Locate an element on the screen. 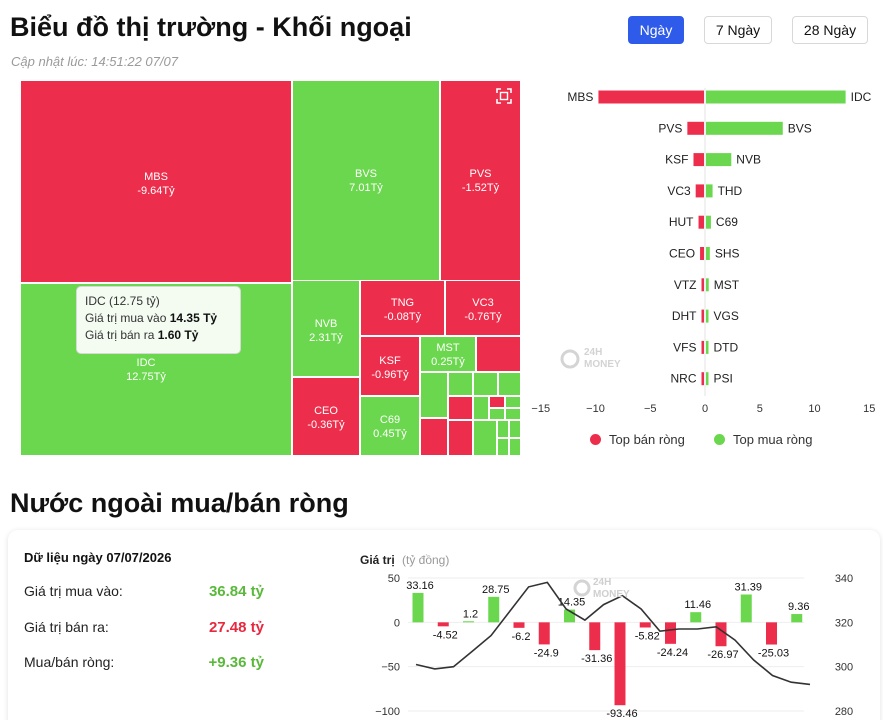 The width and height of the screenshot is (883, 720). data-label: -5.82 is located at coordinates (647, 636).